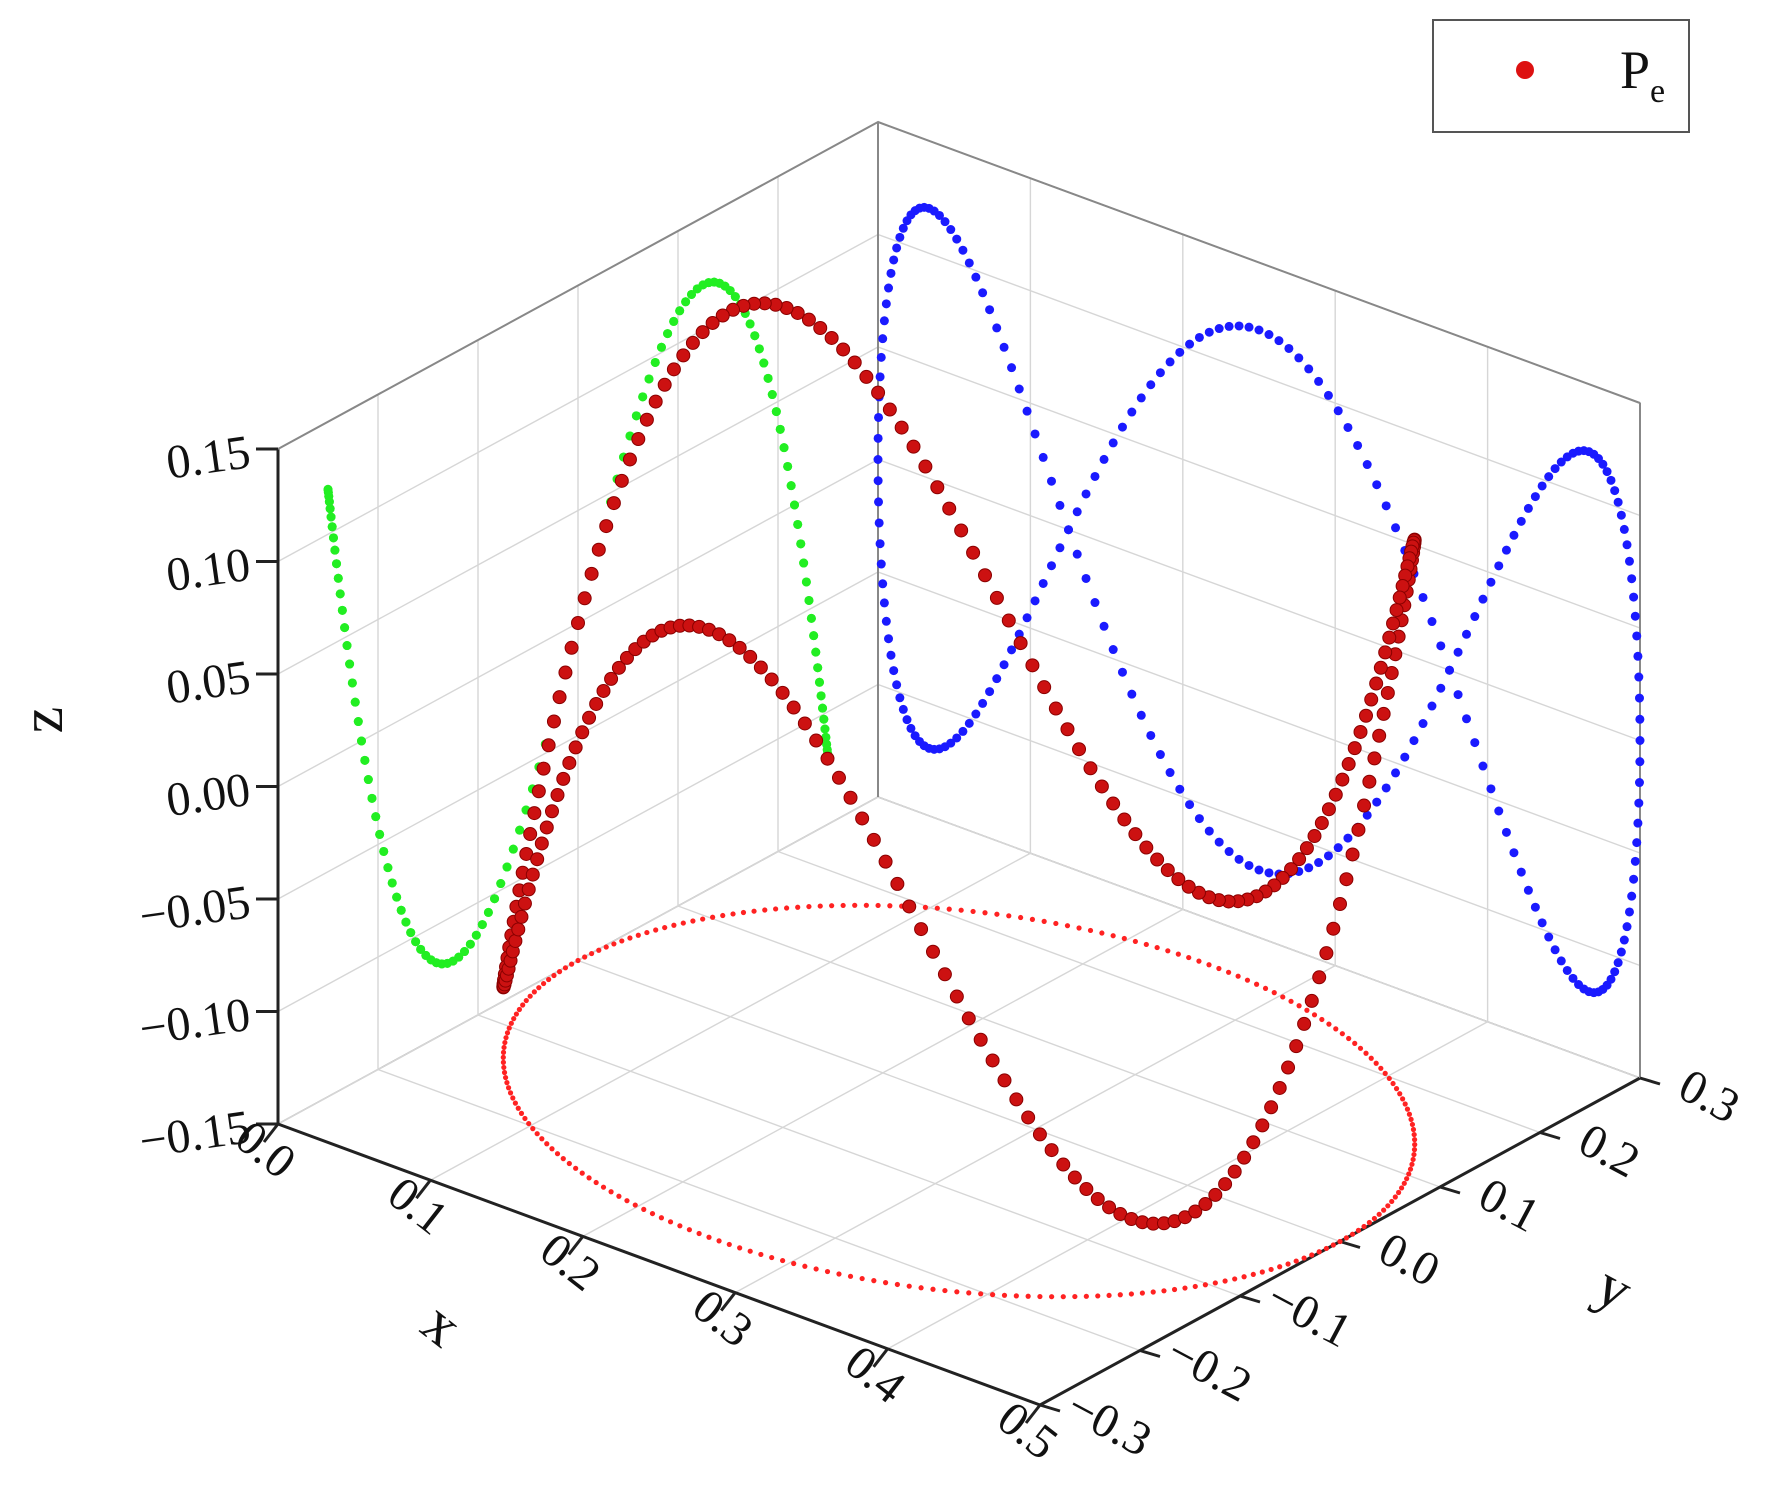 This screenshot has height=1491, width=1775. Describe the element at coordinates (42, 720) in the screenshot. I see `z-axis-title: z` at that location.